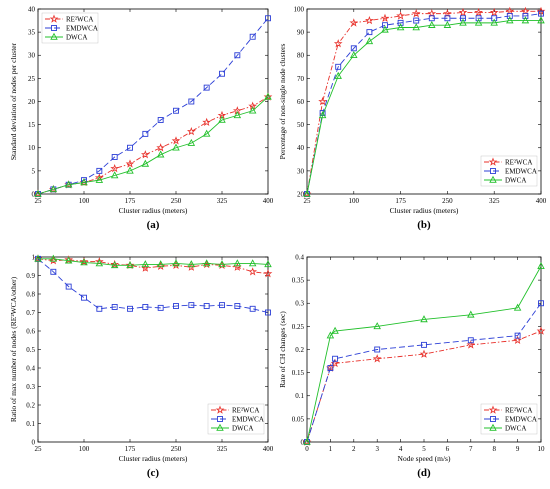  What do you see at coordinates (354, 201) in the screenshot?
I see `x-tick-label: 100` at bounding box center [354, 201].